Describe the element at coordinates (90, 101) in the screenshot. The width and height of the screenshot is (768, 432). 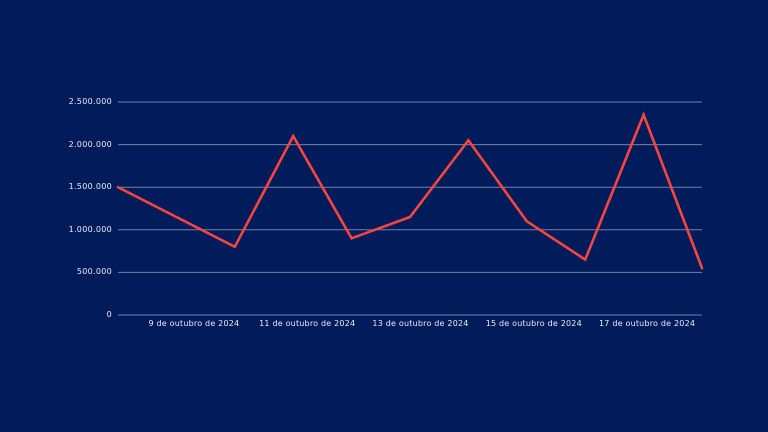
I see `y-tick-label: 2.500.000` at that location.